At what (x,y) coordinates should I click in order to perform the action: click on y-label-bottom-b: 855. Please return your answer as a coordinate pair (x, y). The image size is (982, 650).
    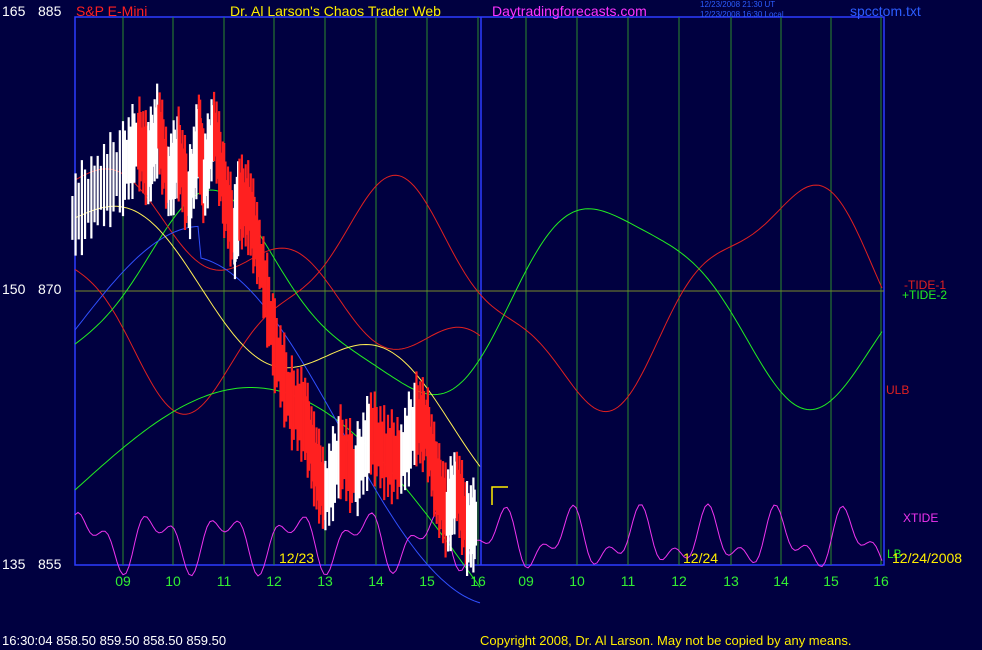
    Looking at the image, I should click on (50, 564).